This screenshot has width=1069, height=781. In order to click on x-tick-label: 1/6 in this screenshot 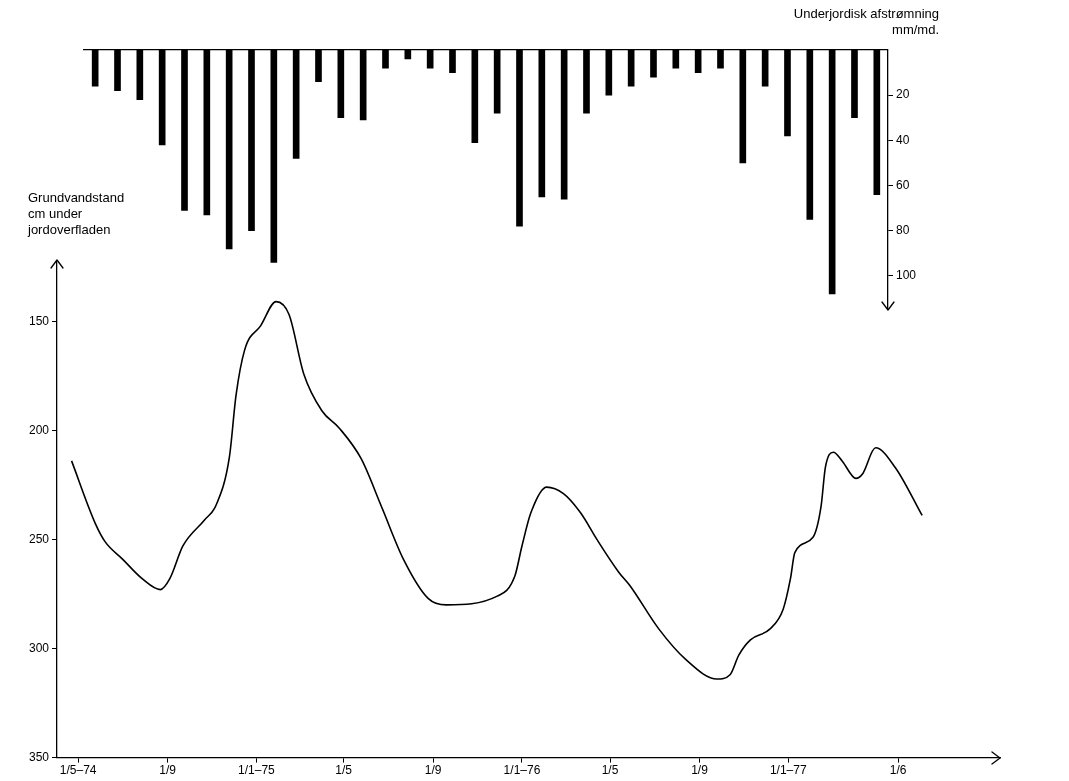, I will do `click(898, 770)`.